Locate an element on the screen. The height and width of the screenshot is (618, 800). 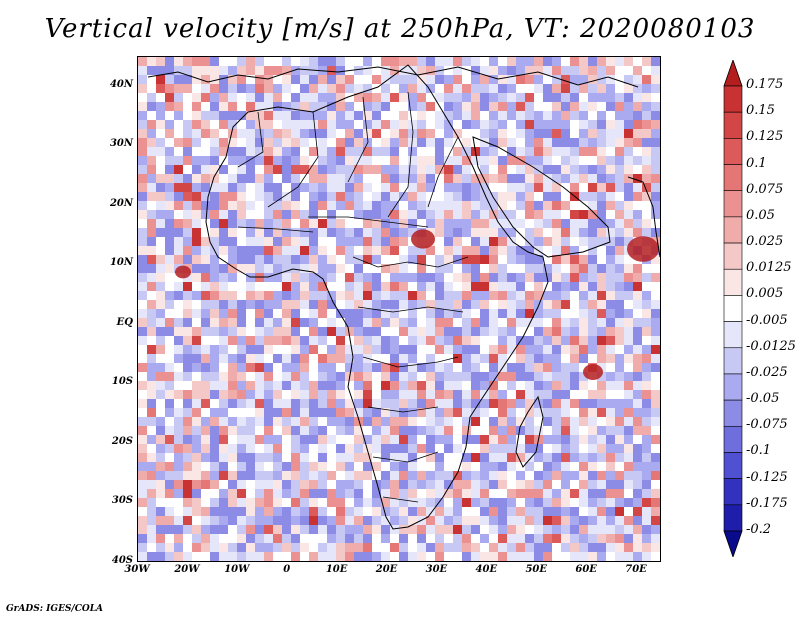
colorbar-tick-label: 0.005 is located at coordinates (765, 294).